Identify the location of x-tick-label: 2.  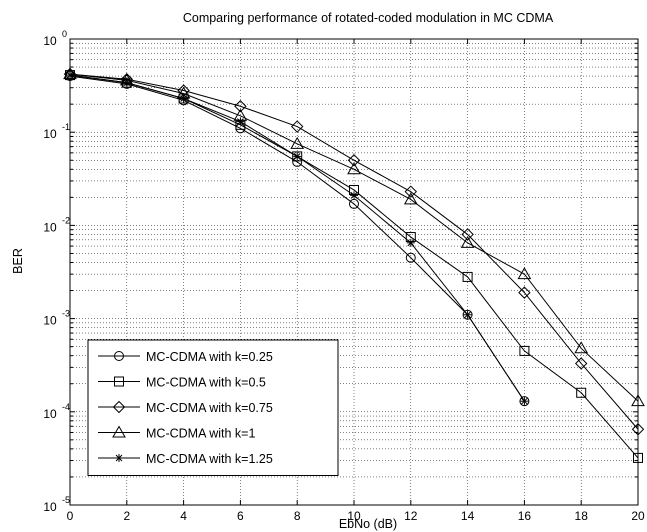
(126, 516).